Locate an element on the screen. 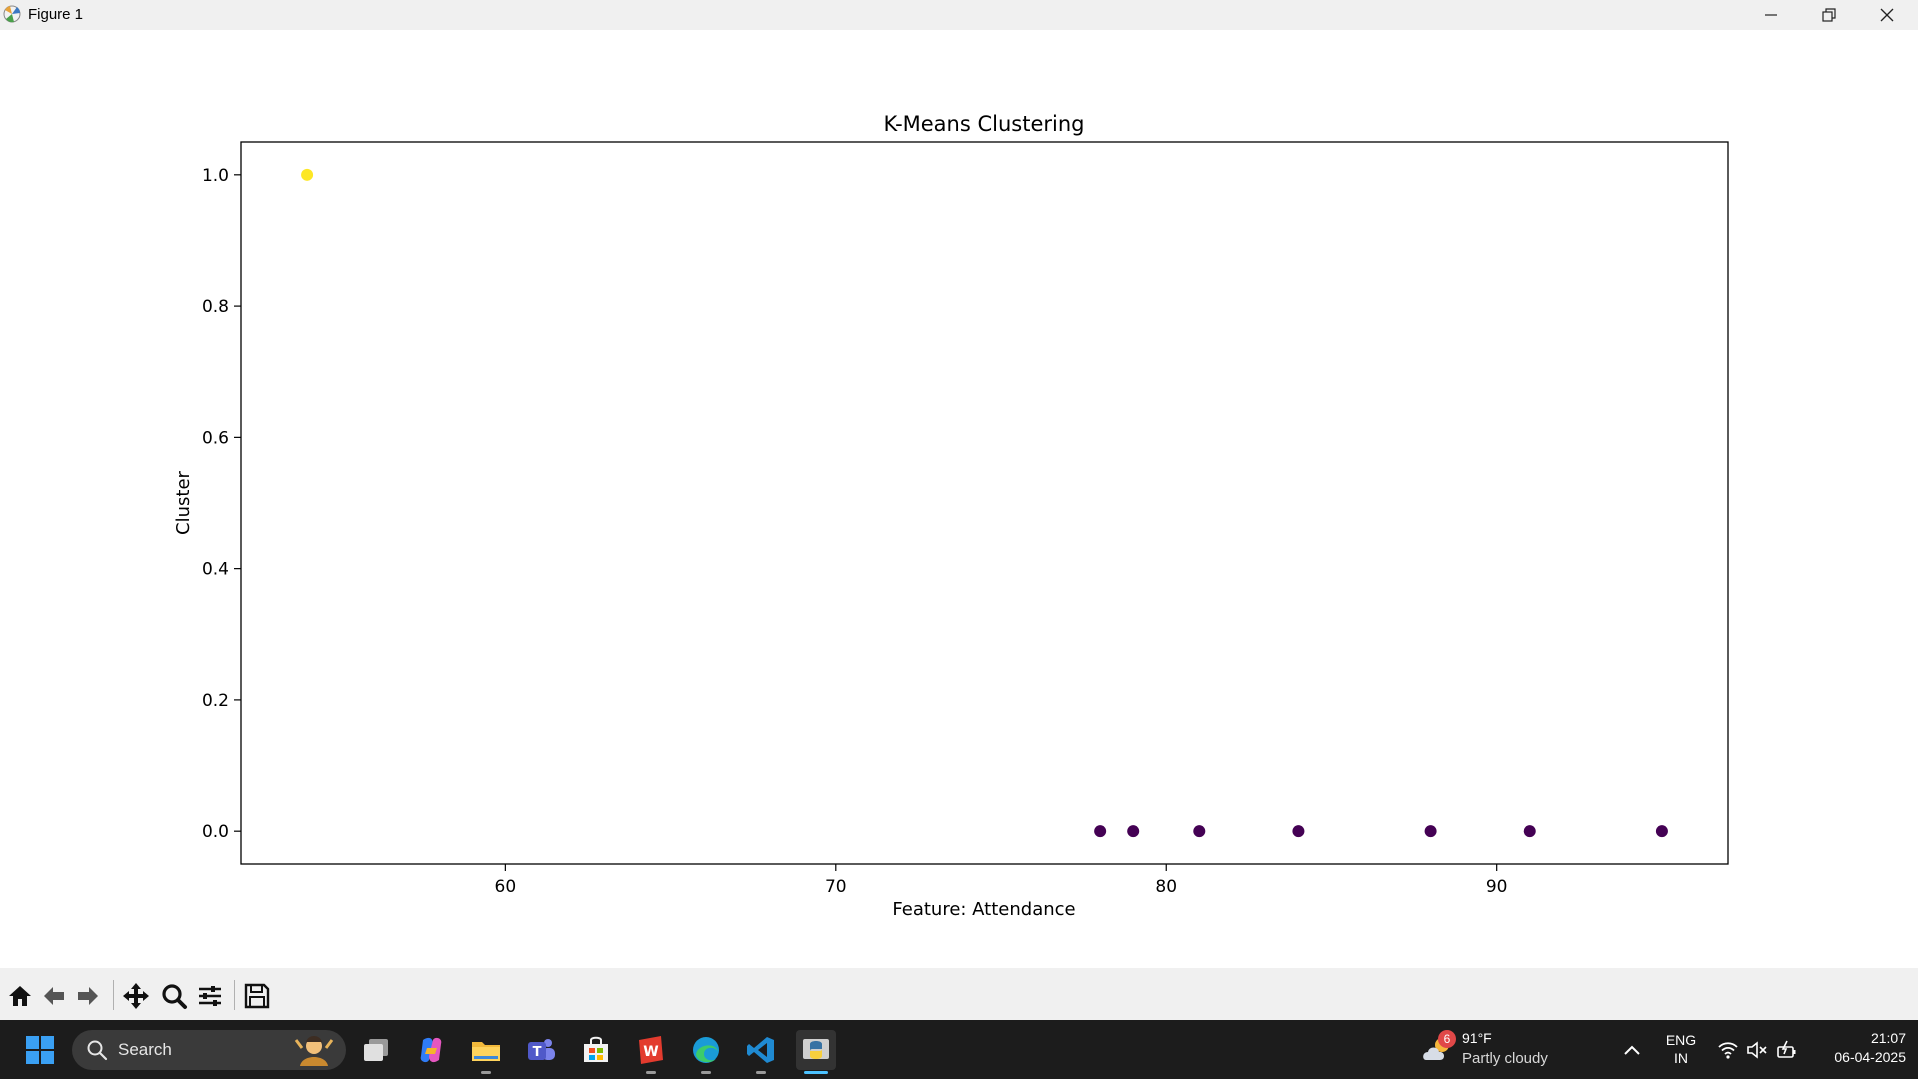 The image size is (1918, 1079). task-view-icon is located at coordinates (376, 1050).